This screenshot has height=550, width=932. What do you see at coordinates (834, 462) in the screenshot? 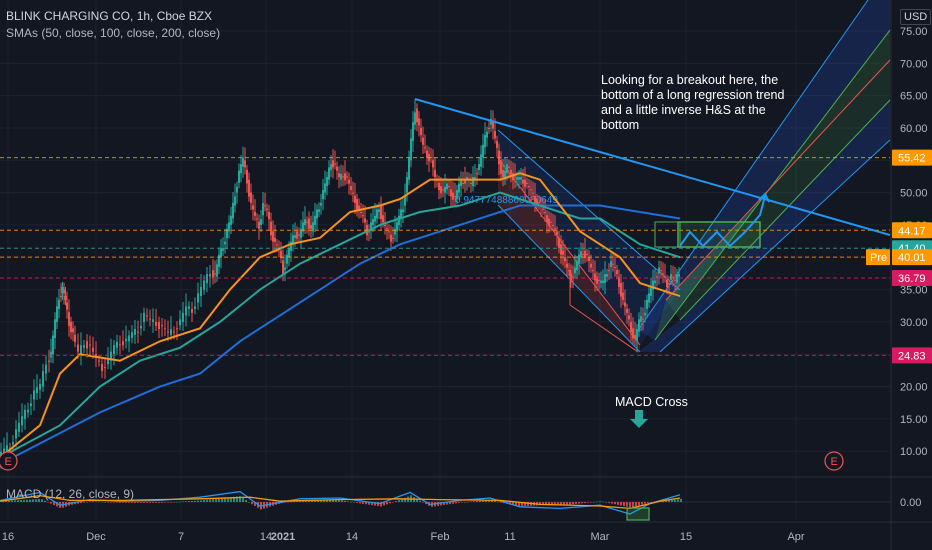
I see `earnings-marker-label: E` at bounding box center [834, 462].